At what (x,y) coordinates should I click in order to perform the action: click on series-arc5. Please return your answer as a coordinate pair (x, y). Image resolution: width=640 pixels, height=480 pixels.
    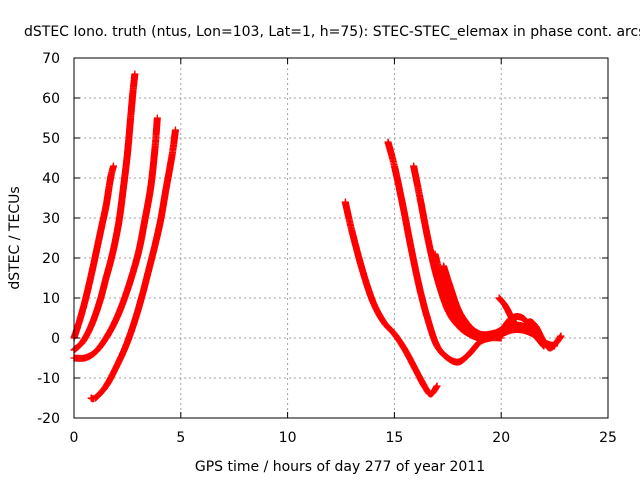
    Looking at the image, I should click on (391, 298).